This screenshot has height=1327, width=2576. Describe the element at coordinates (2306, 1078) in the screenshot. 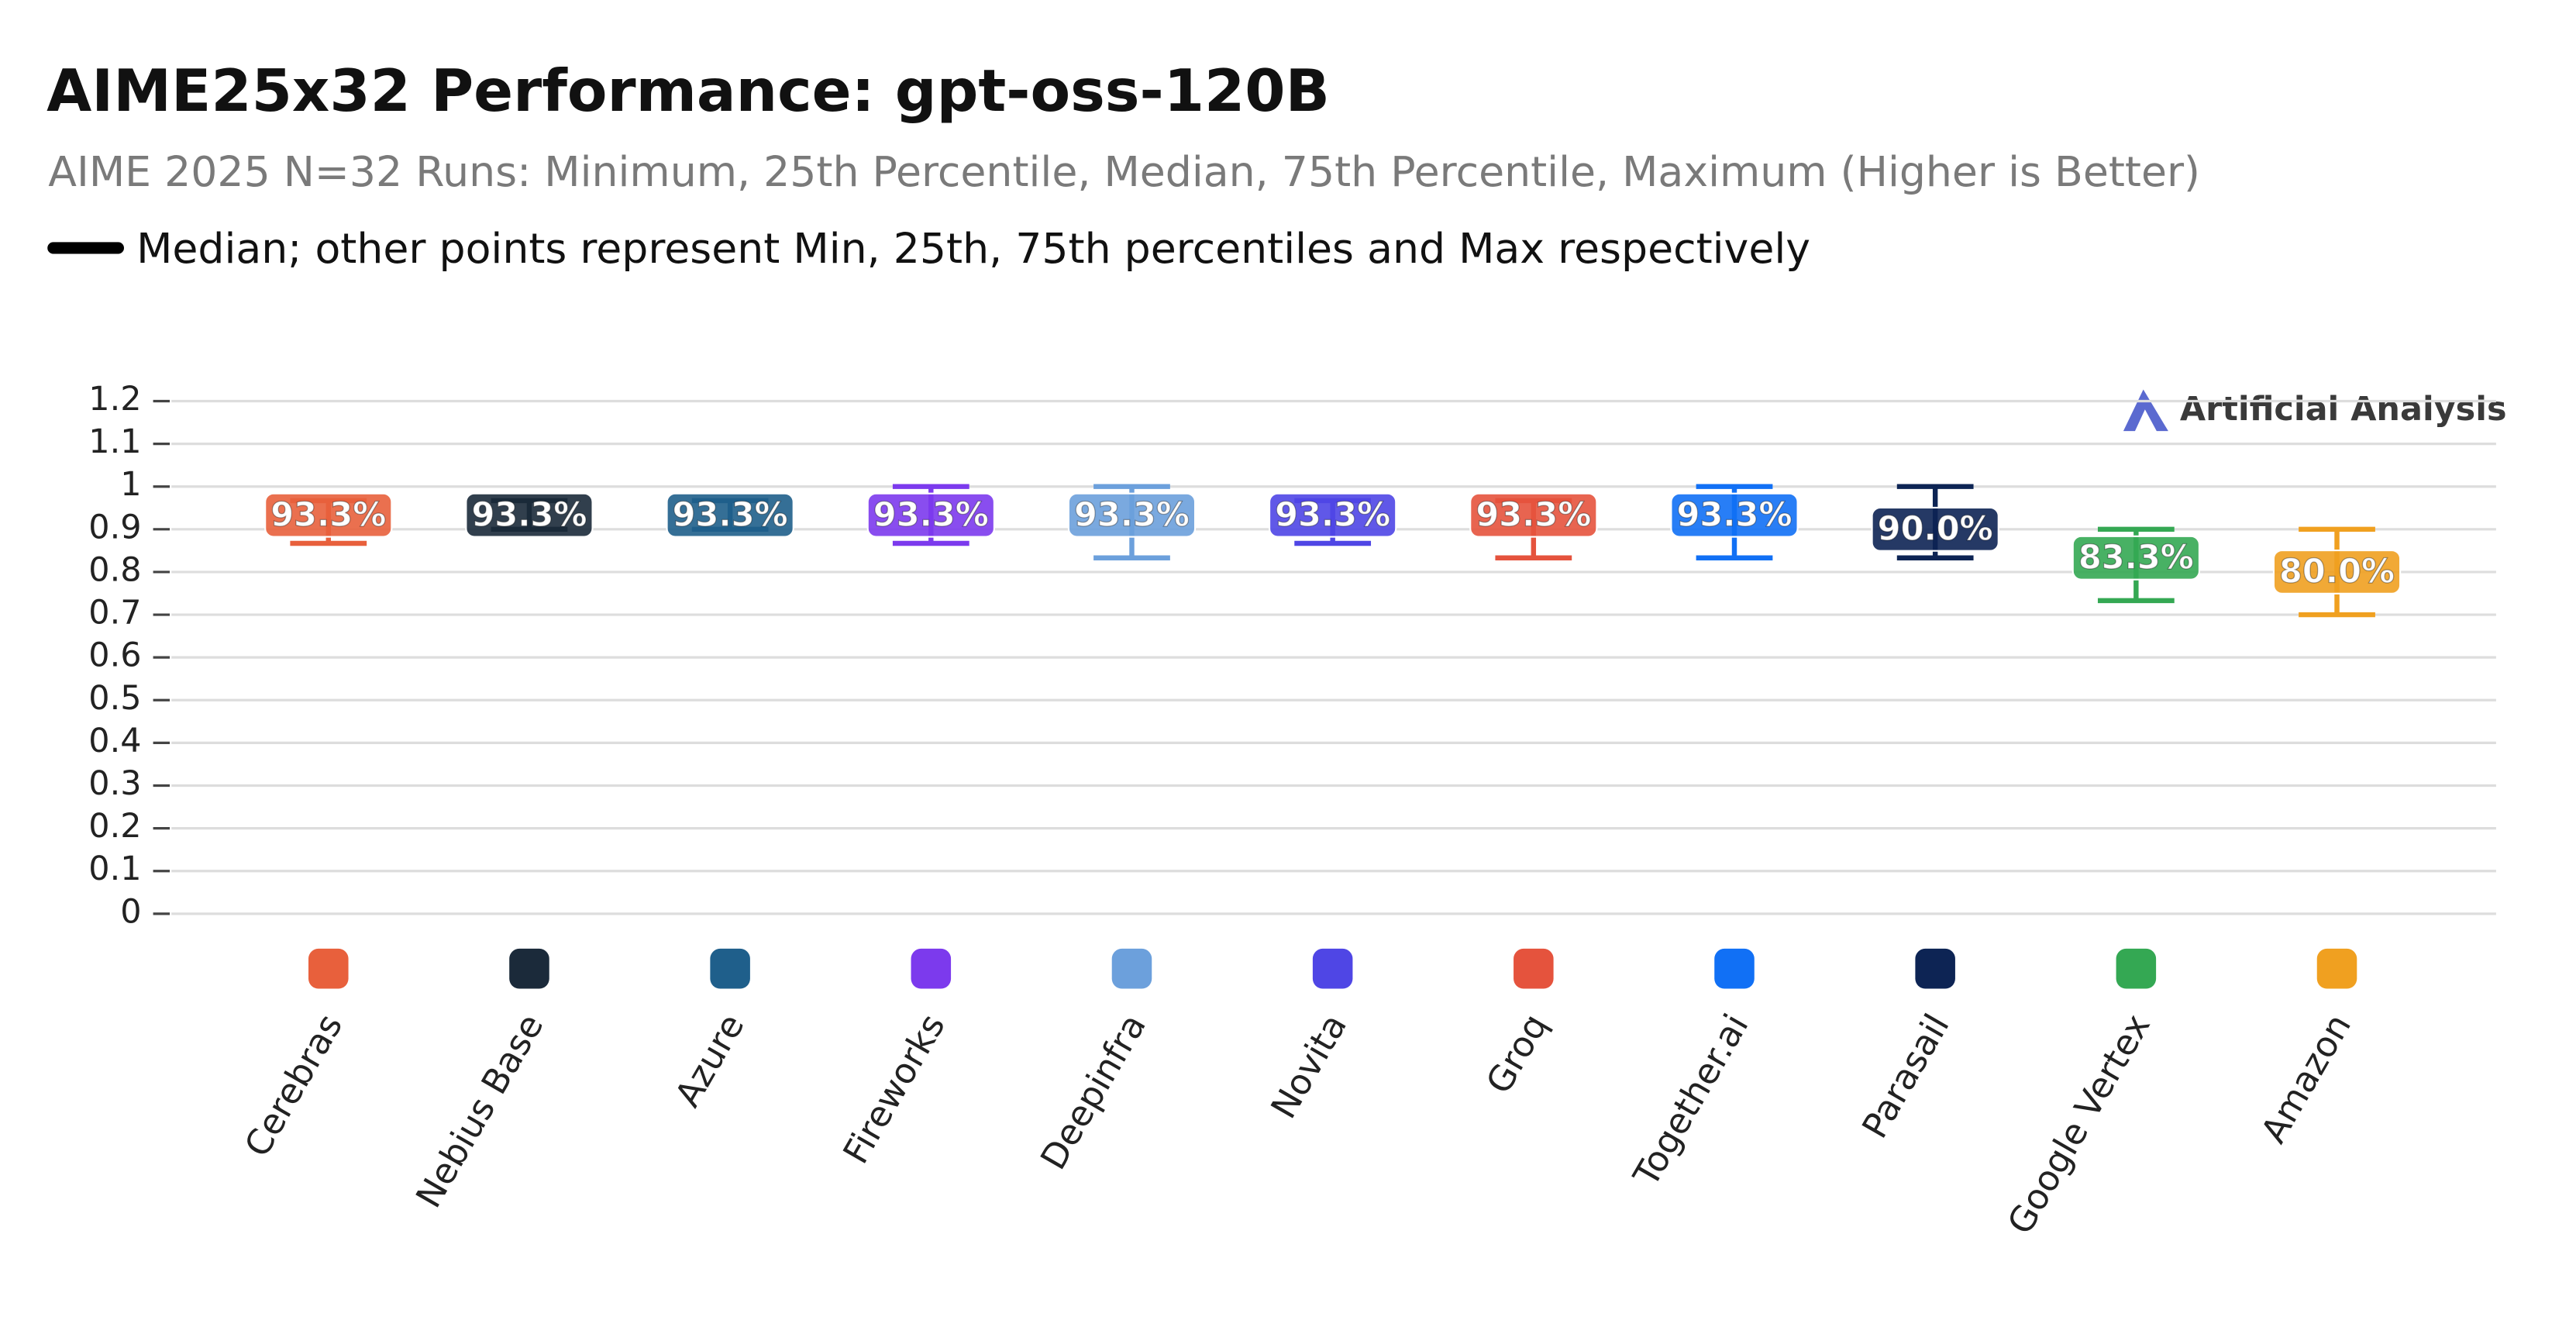

I see `x-tick-label: Amazon` at that location.